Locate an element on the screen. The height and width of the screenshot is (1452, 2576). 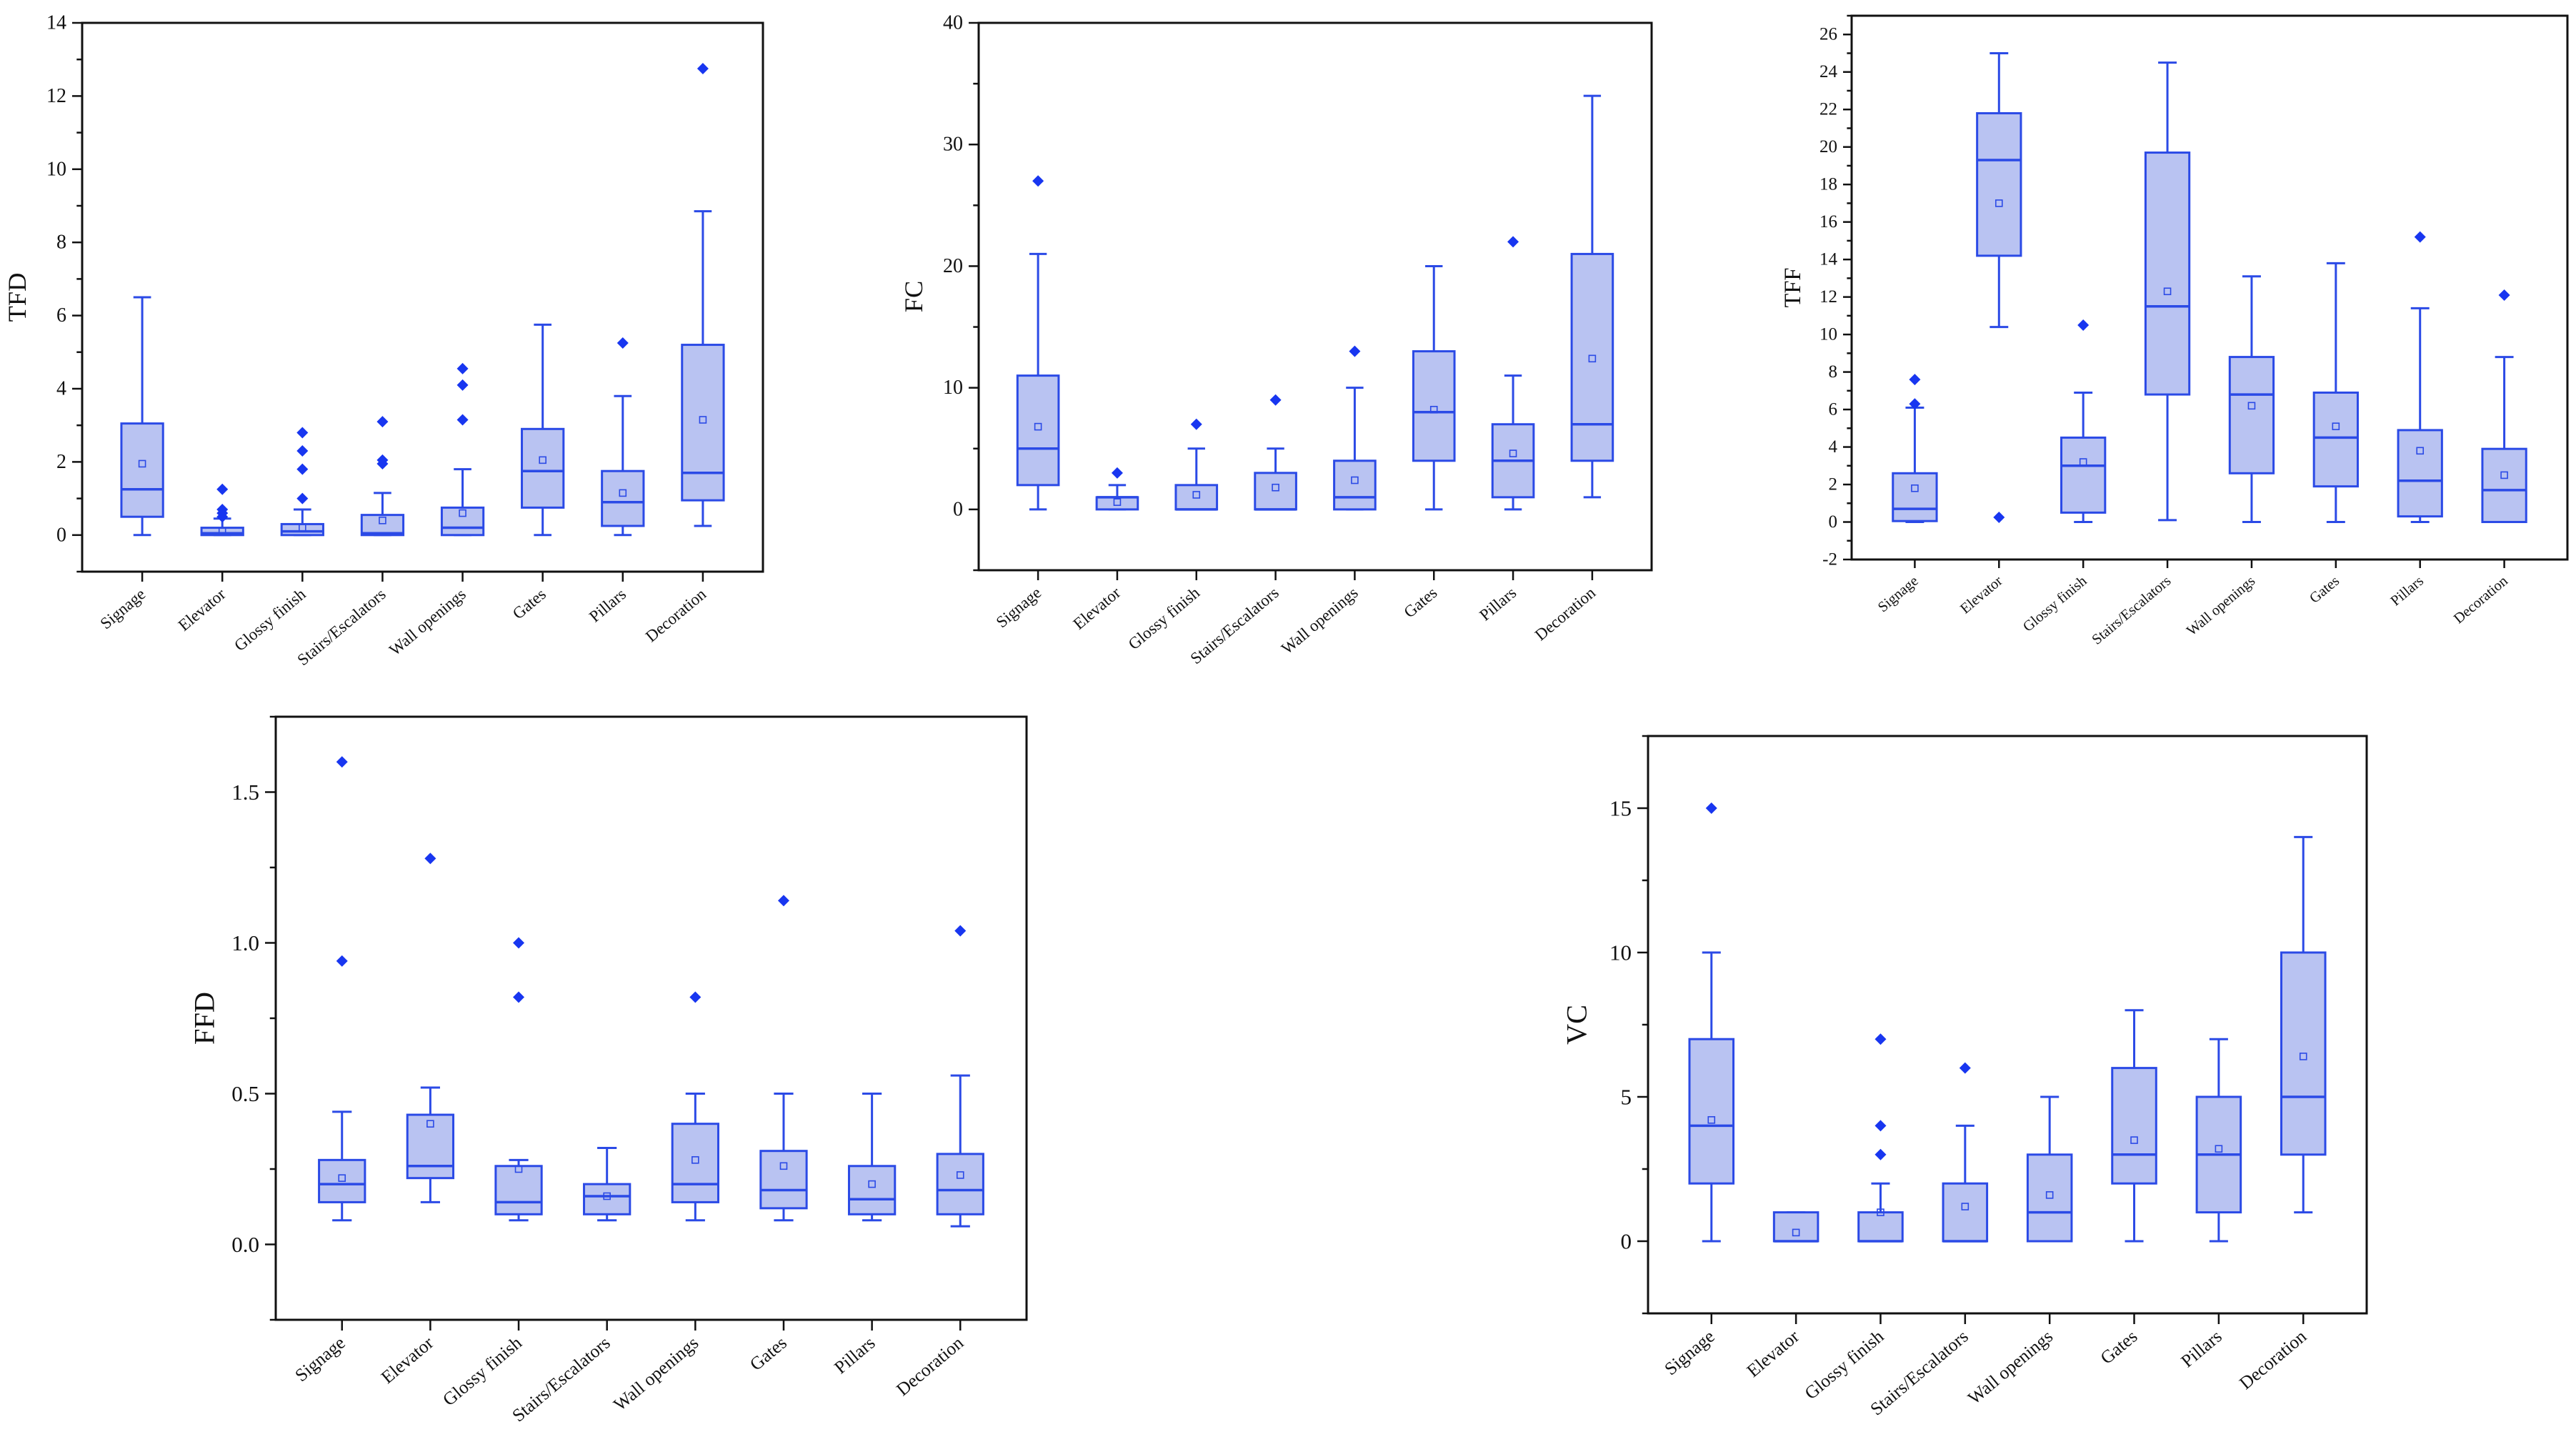
y-tick-label: 1.0 is located at coordinates (245, 942).